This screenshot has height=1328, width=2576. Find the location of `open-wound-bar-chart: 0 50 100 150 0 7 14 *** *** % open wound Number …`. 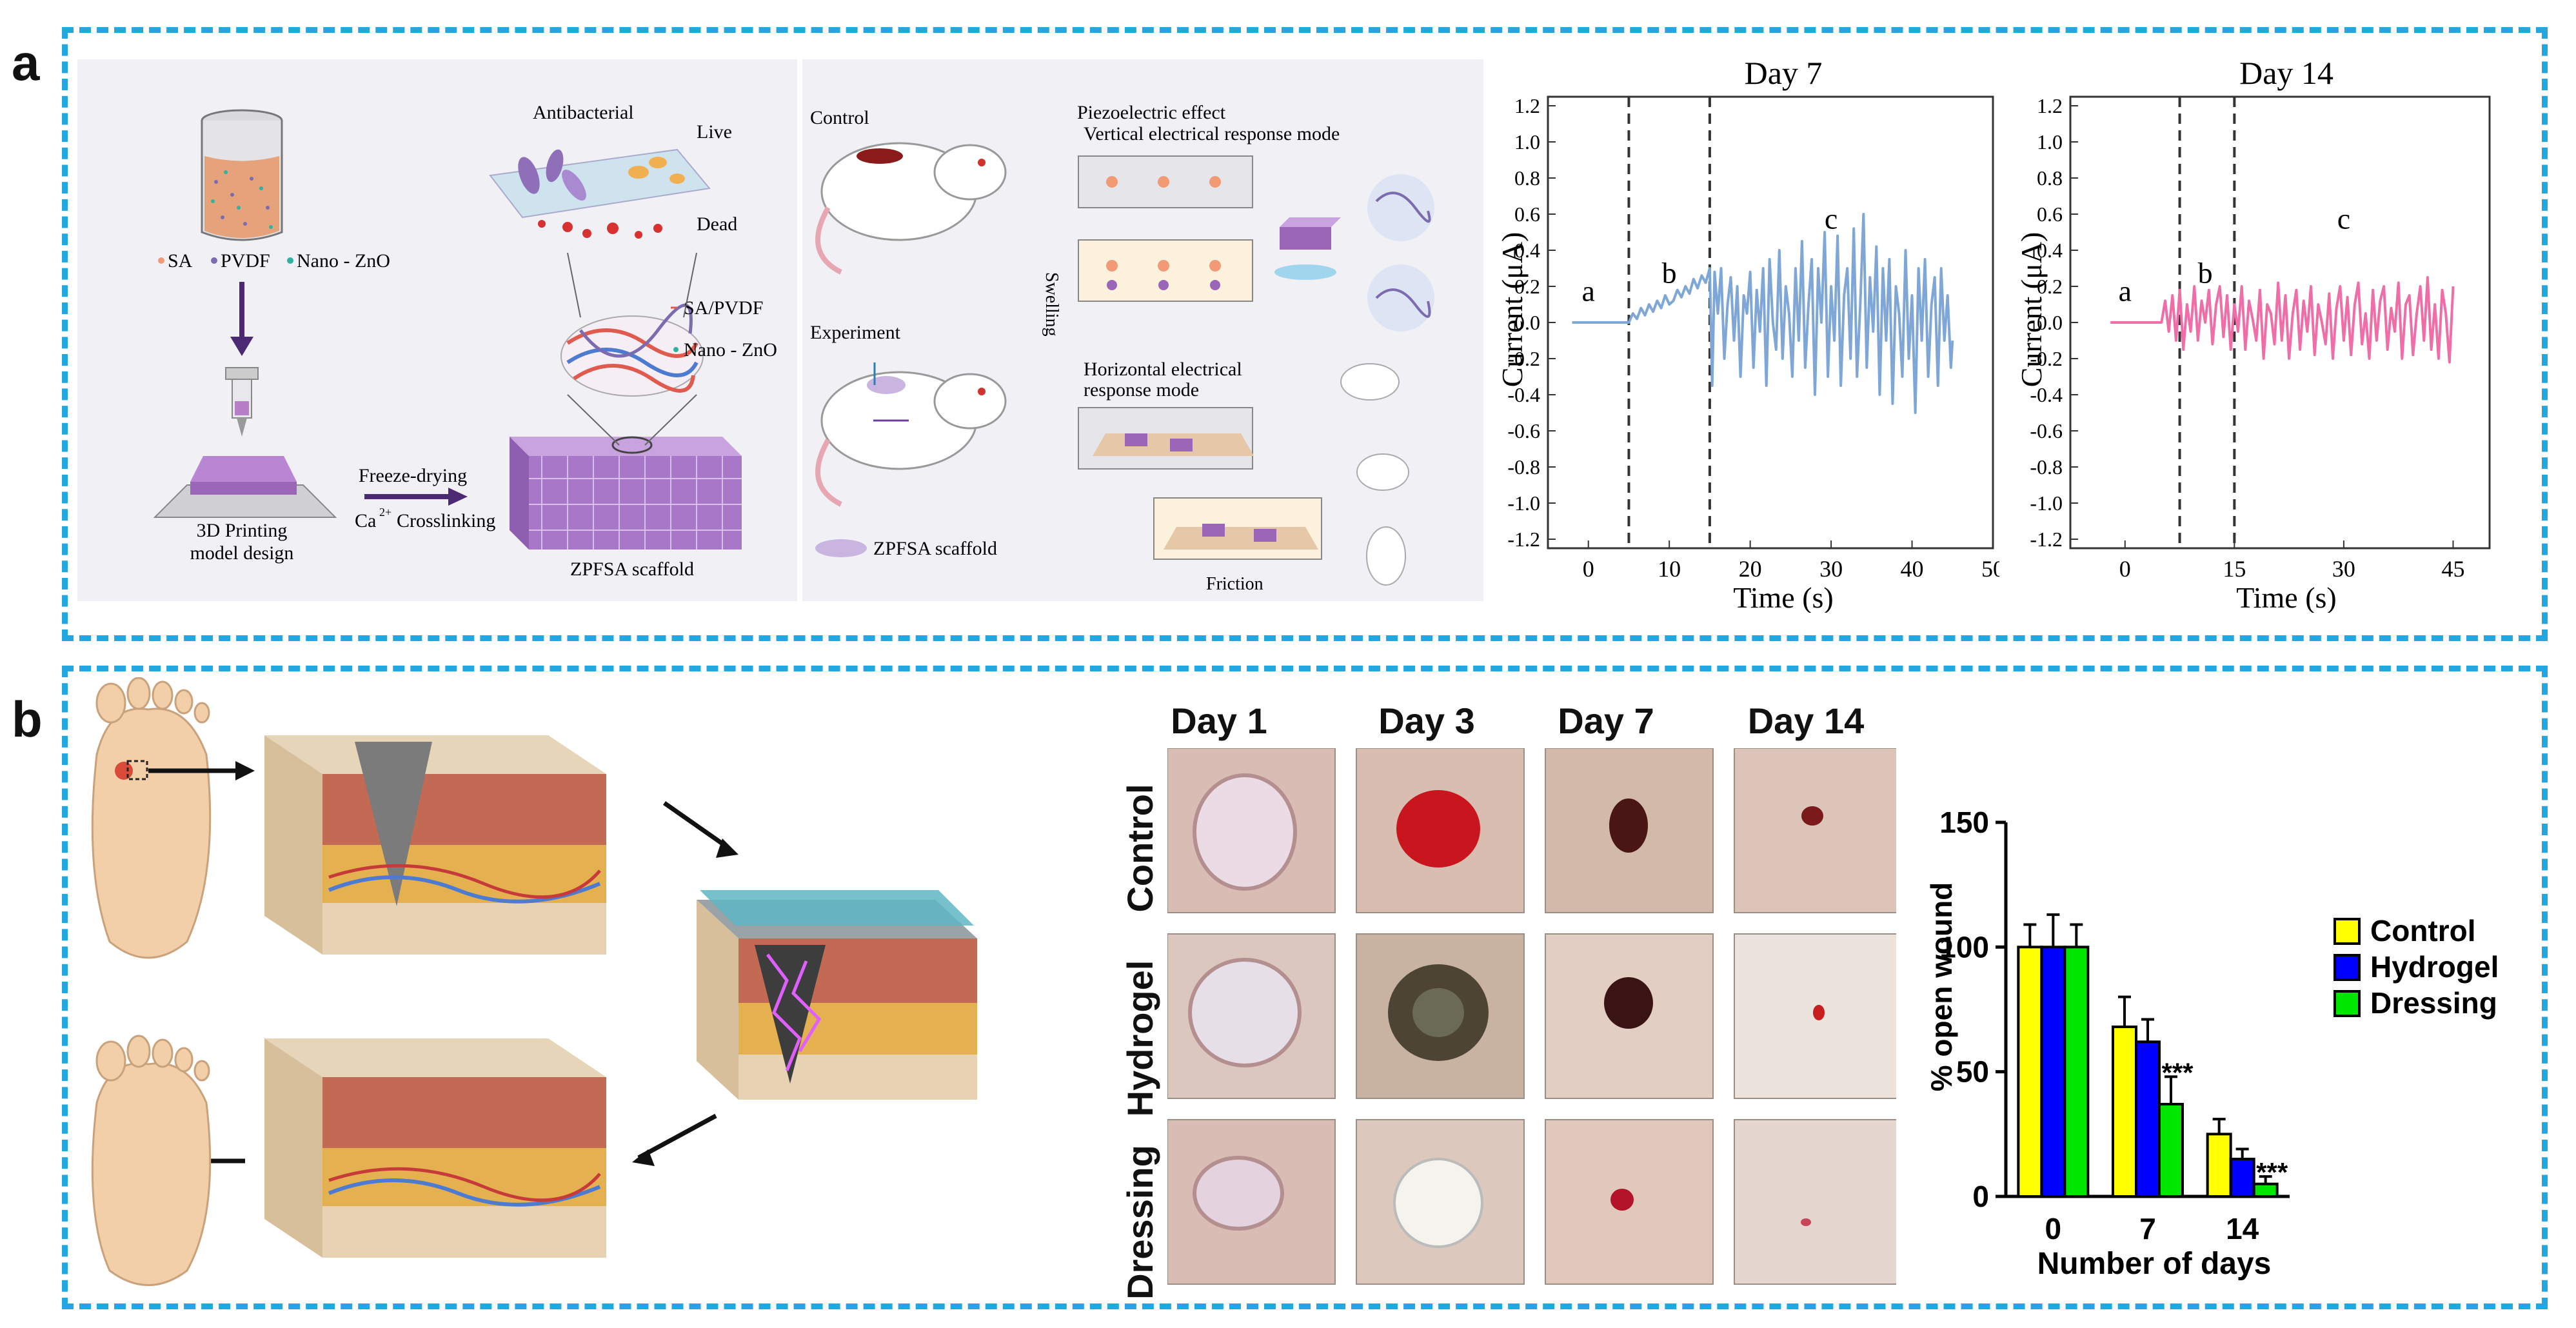

open-wound-bar-chart: 0 50 100 150 0 7 14 *** *** % open wound Number … is located at coordinates (2212, 1043).